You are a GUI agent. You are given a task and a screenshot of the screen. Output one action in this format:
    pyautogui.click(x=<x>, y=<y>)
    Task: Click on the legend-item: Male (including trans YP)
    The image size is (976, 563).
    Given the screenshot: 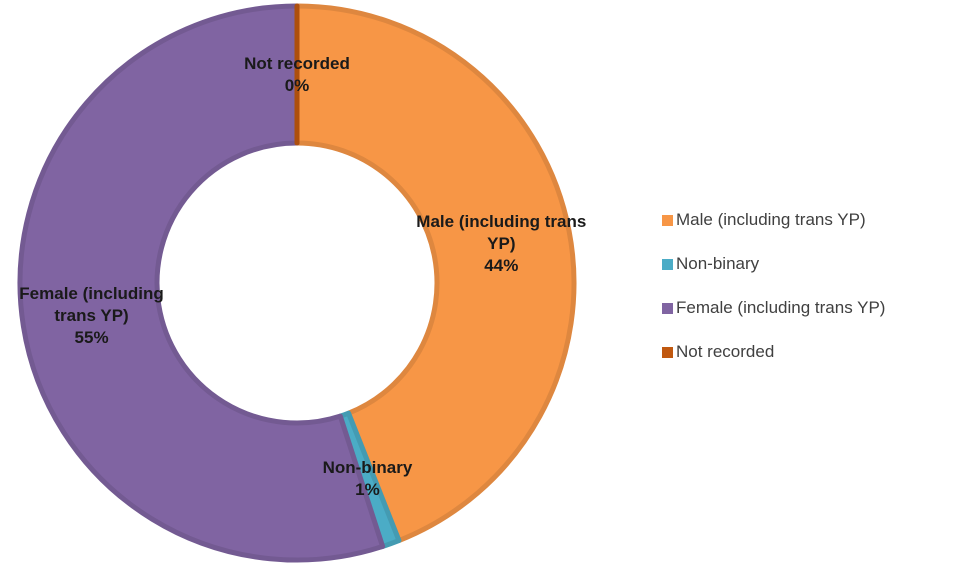 What is the action you would take?
    pyautogui.click(x=764, y=220)
    